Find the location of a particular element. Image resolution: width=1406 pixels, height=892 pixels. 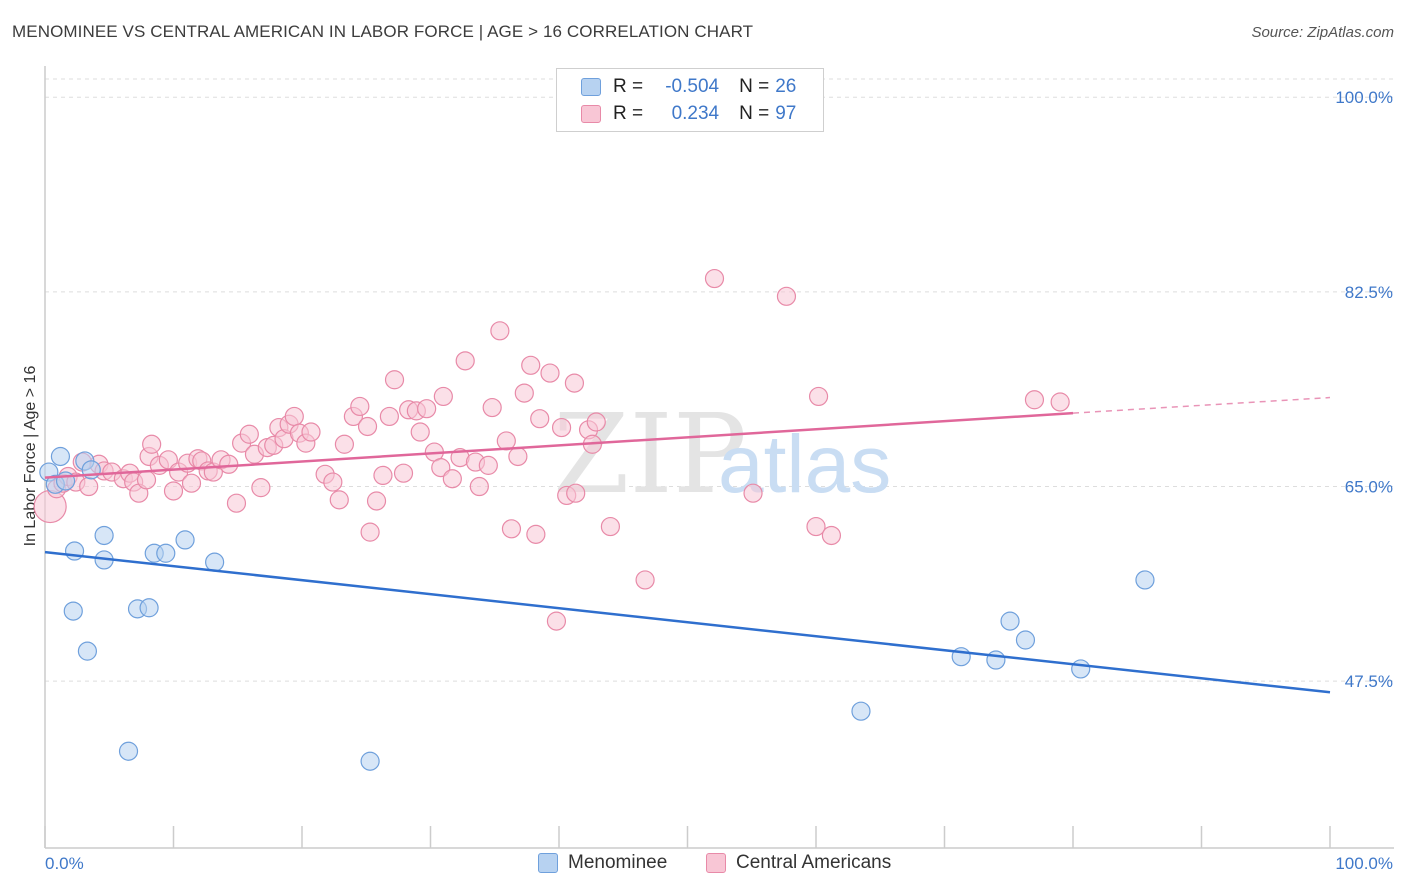

chart-source: Source: ZipAtlas.com is located at coordinates (1322, 32).